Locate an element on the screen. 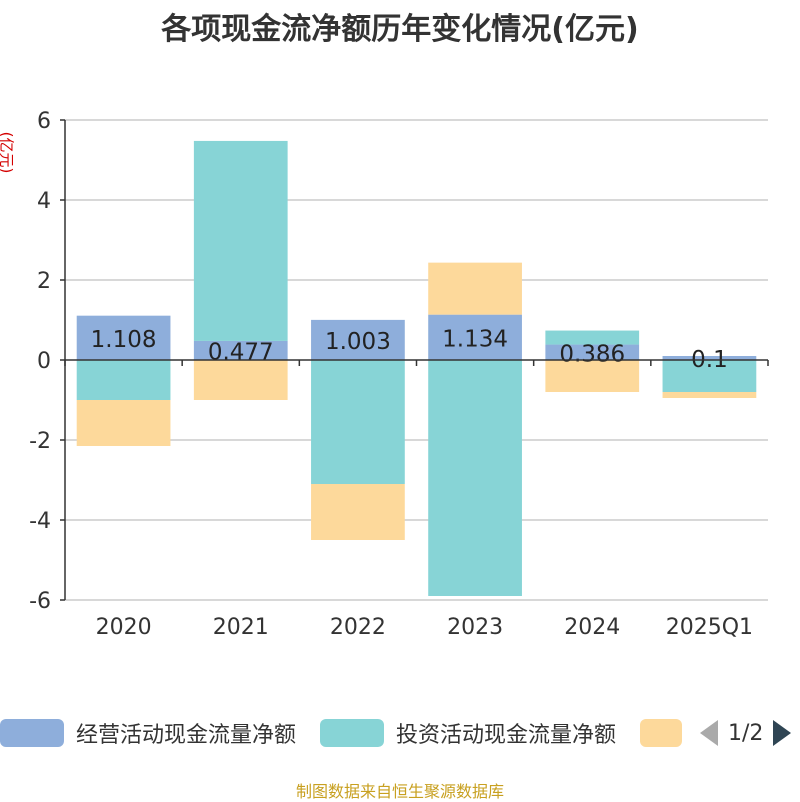 This screenshot has width=800, height=802. legend-item-operating: 经营活动现金流量净额 is located at coordinates (148, 733).